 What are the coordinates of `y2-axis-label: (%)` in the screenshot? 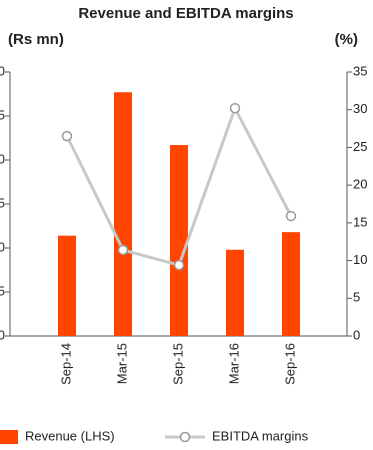 It's located at (346, 39).